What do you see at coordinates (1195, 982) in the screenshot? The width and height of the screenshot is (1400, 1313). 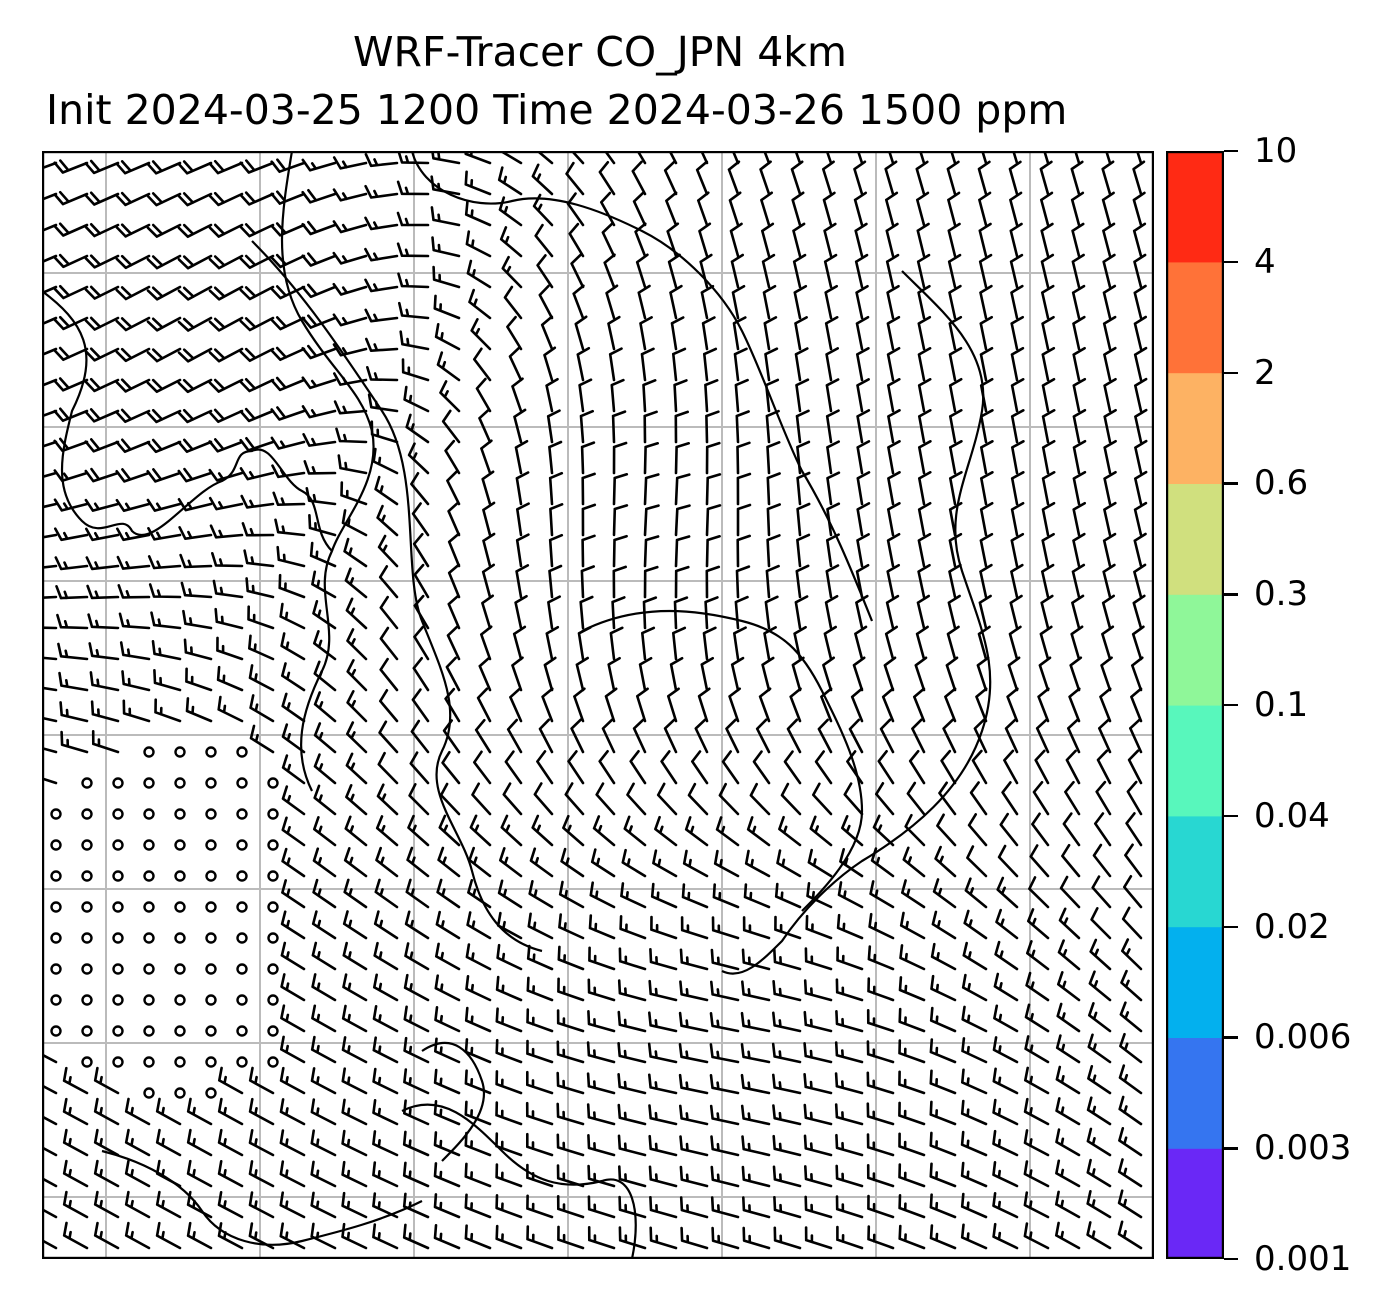 I see `colorbar-band` at bounding box center [1195, 982].